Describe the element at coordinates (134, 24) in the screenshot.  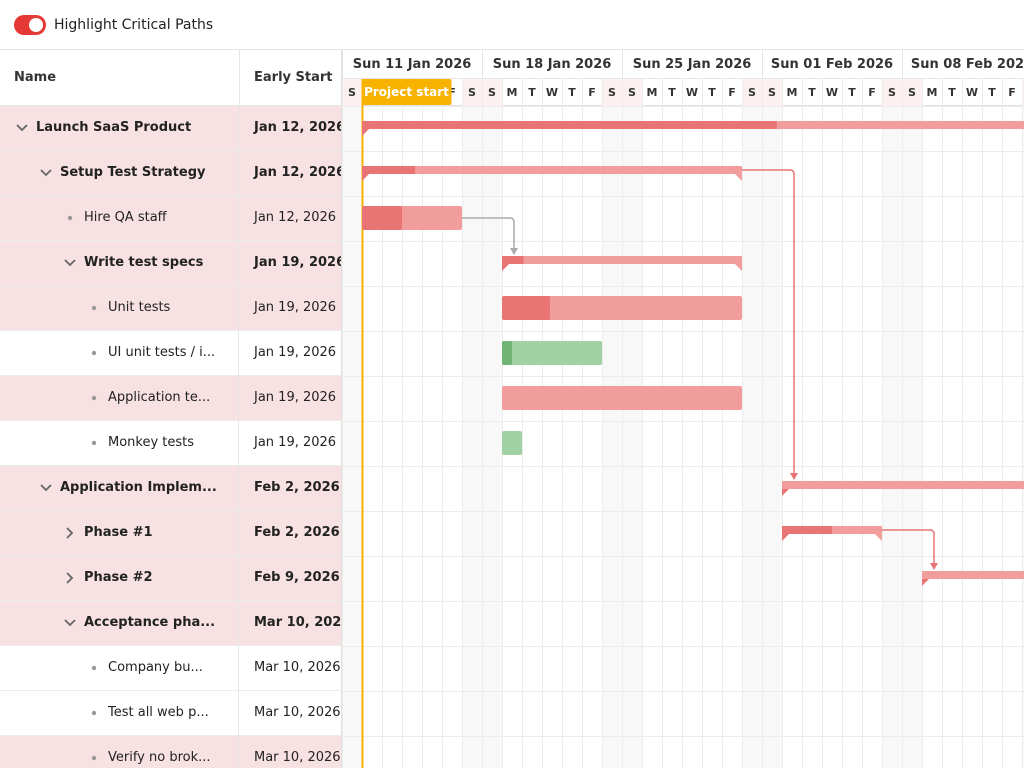
I see `highlight-critical-label: Highlight Critical Paths` at that location.